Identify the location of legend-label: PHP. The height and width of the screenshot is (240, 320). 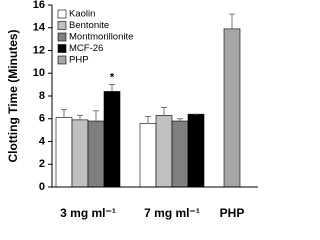
(79, 60).